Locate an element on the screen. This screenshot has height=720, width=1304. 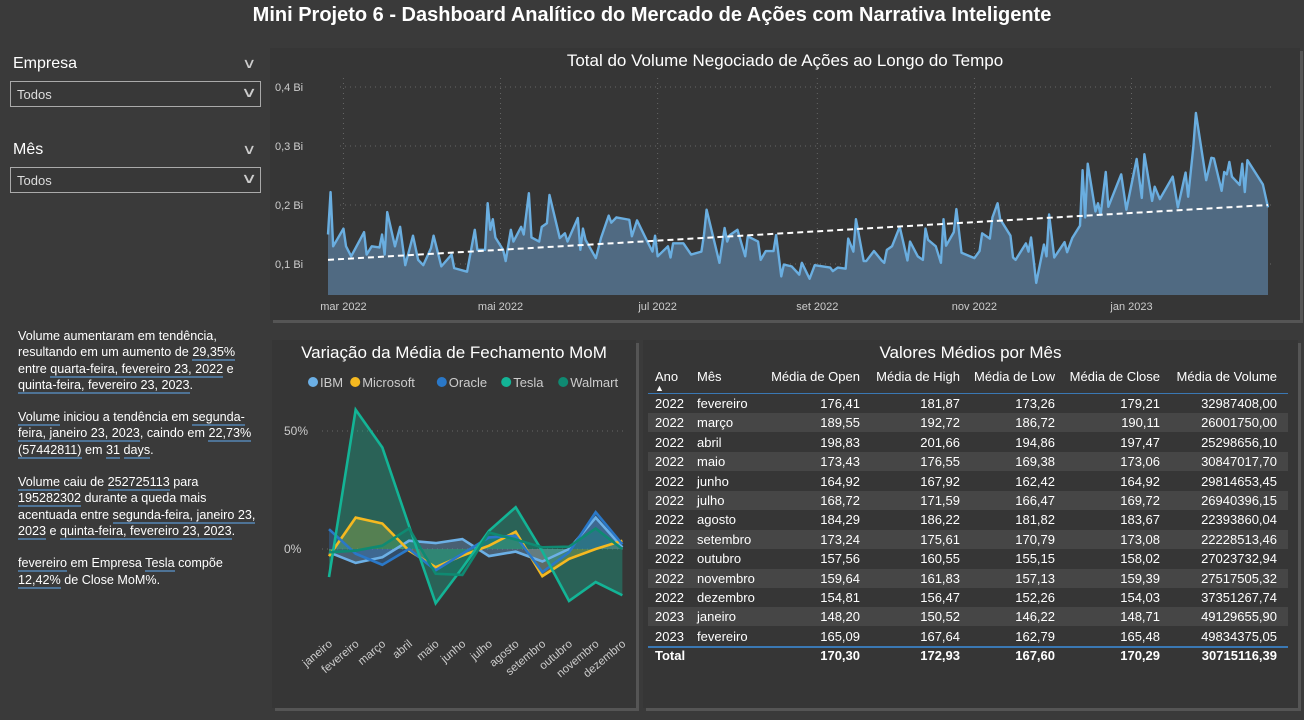
mes-dropdown: Todos ∨ is located at coordinates (135, 180).